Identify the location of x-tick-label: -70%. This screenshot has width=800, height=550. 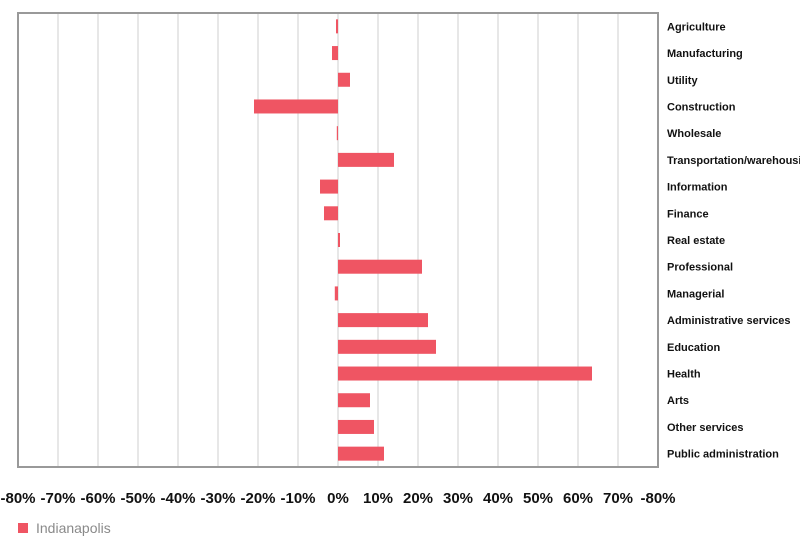
(57, 498).